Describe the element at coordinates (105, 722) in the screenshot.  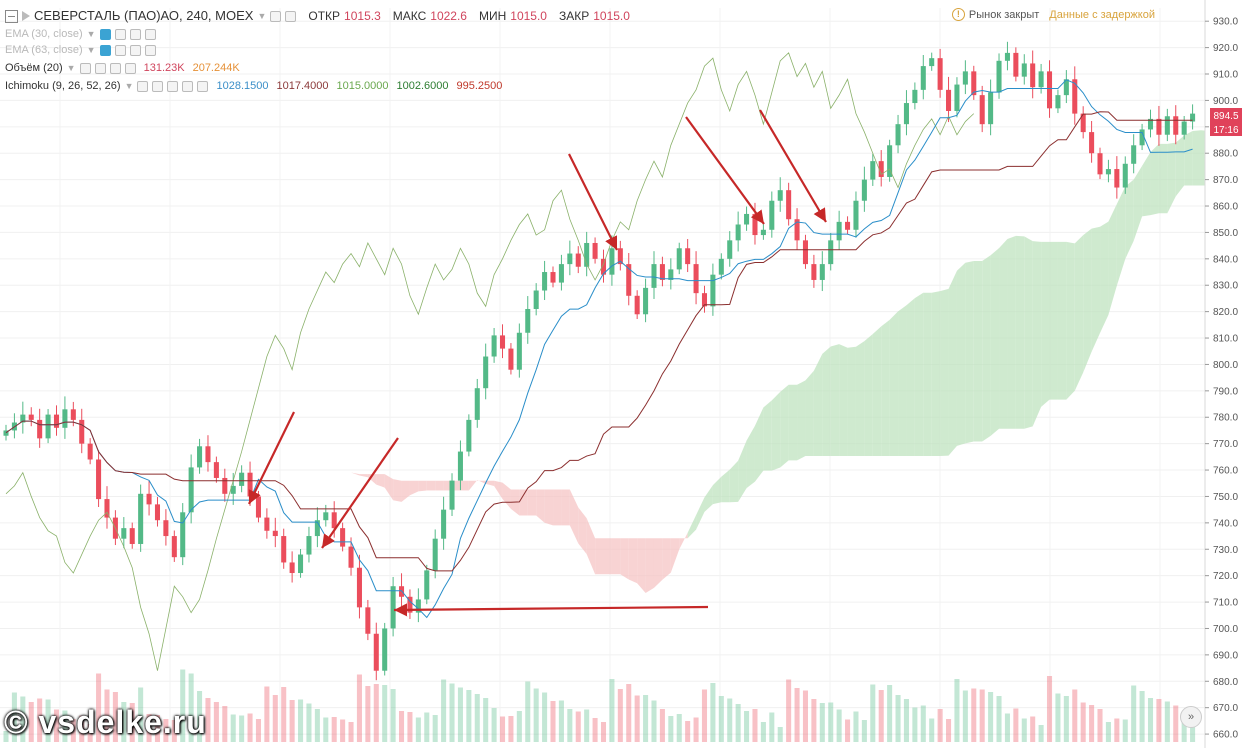
I see `watermark: © vsdelke.ru` at that location.